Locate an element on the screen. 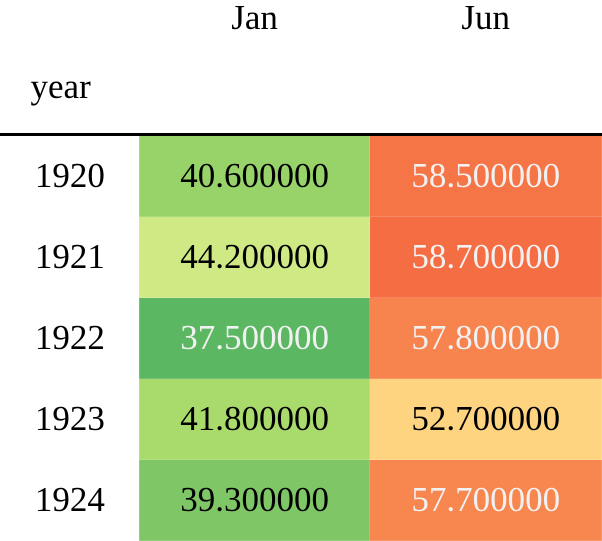 The image size is (602, 541). index-name-header: year is located at coordinates (70, 88).